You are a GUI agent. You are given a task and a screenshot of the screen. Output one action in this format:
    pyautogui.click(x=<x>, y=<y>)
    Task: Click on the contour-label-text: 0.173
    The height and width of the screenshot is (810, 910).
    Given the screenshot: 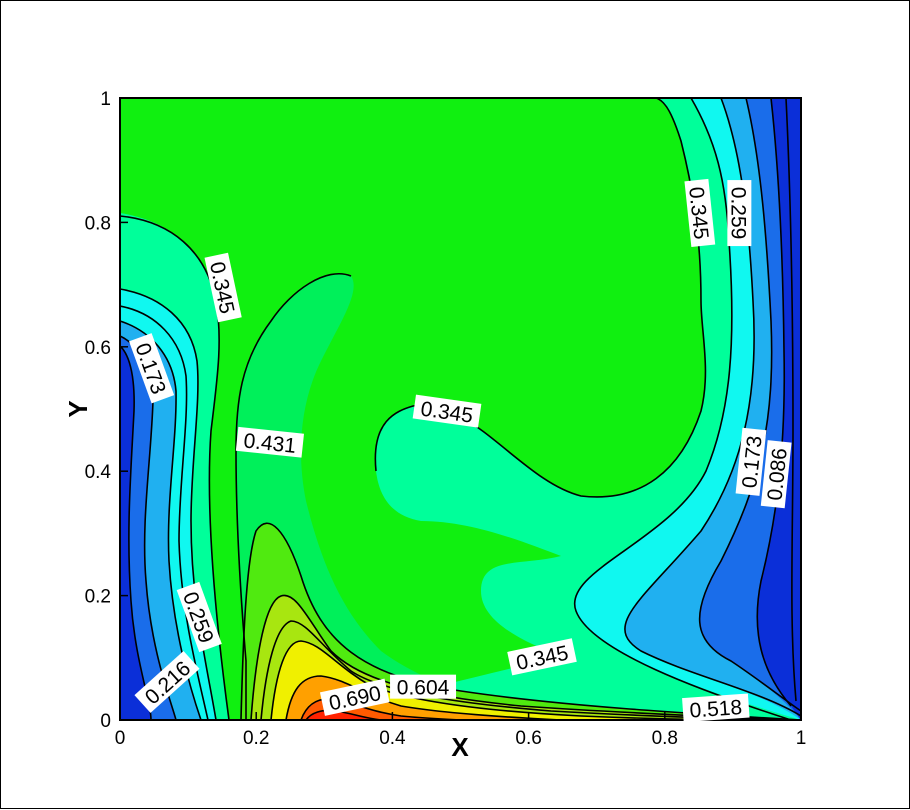 What is the action you would take?
    pyautogui.click(x=752, y=462)
    